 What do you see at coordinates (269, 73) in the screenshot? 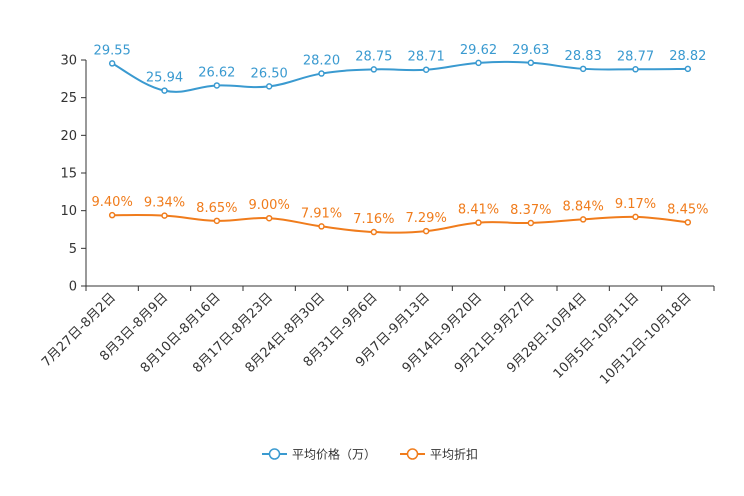
I see `data-label: 26.50` at bounding box center [269, 73].